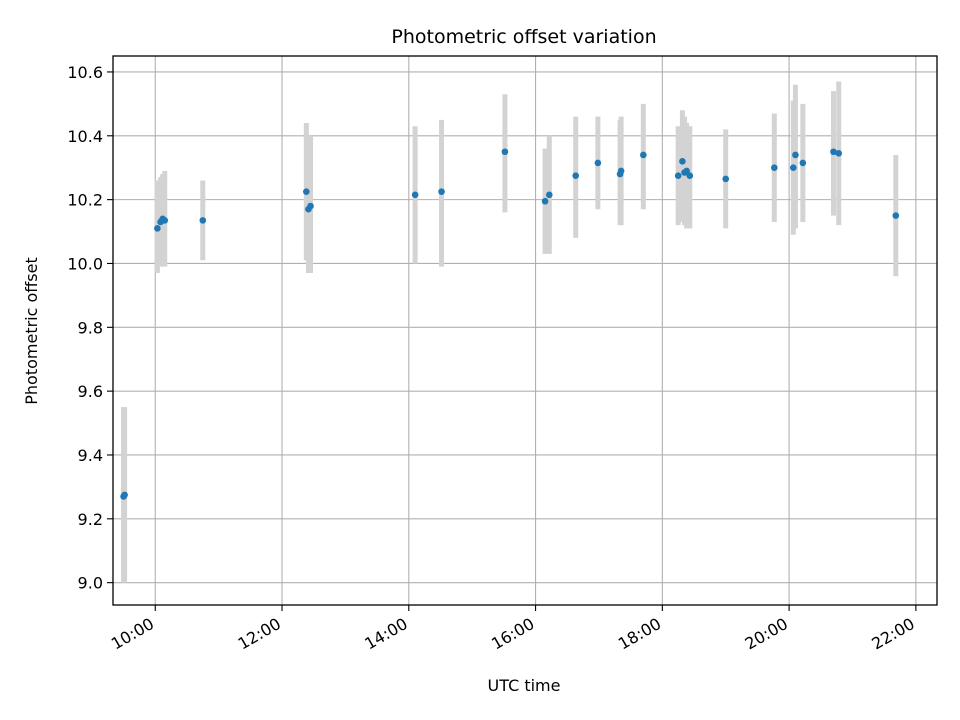 Image resolution: width=960 pixels, height=720 pixels. I want to click on chart-title: Photometric offset variation, so click(523, 37).